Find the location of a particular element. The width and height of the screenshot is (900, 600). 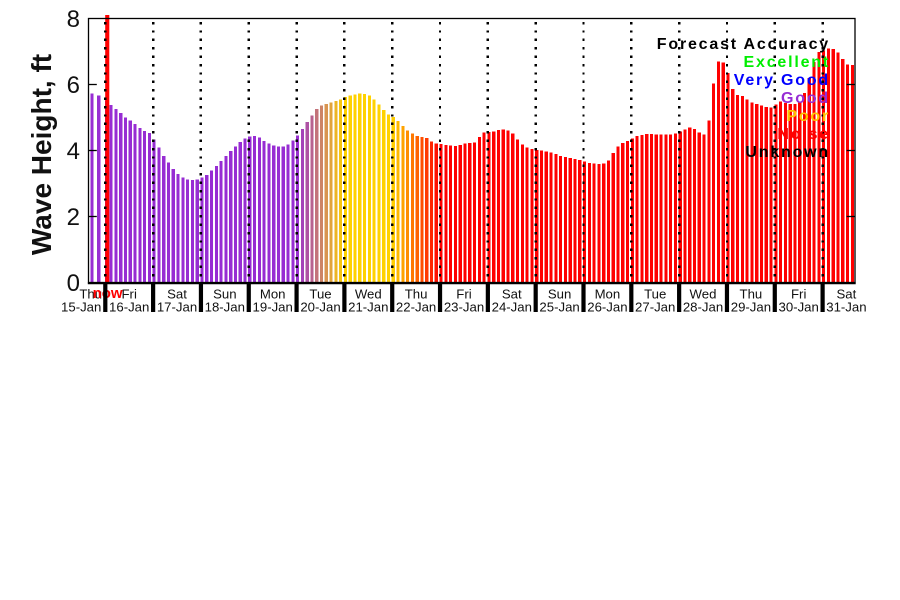

svg-text: 0 is located at coordinates (73, 283).